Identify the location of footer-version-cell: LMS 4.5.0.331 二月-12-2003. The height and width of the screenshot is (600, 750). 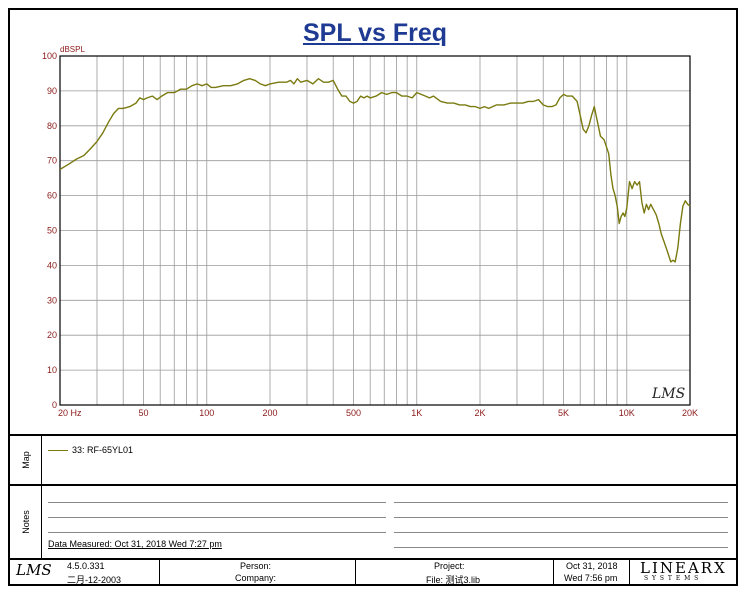
(85, 572).